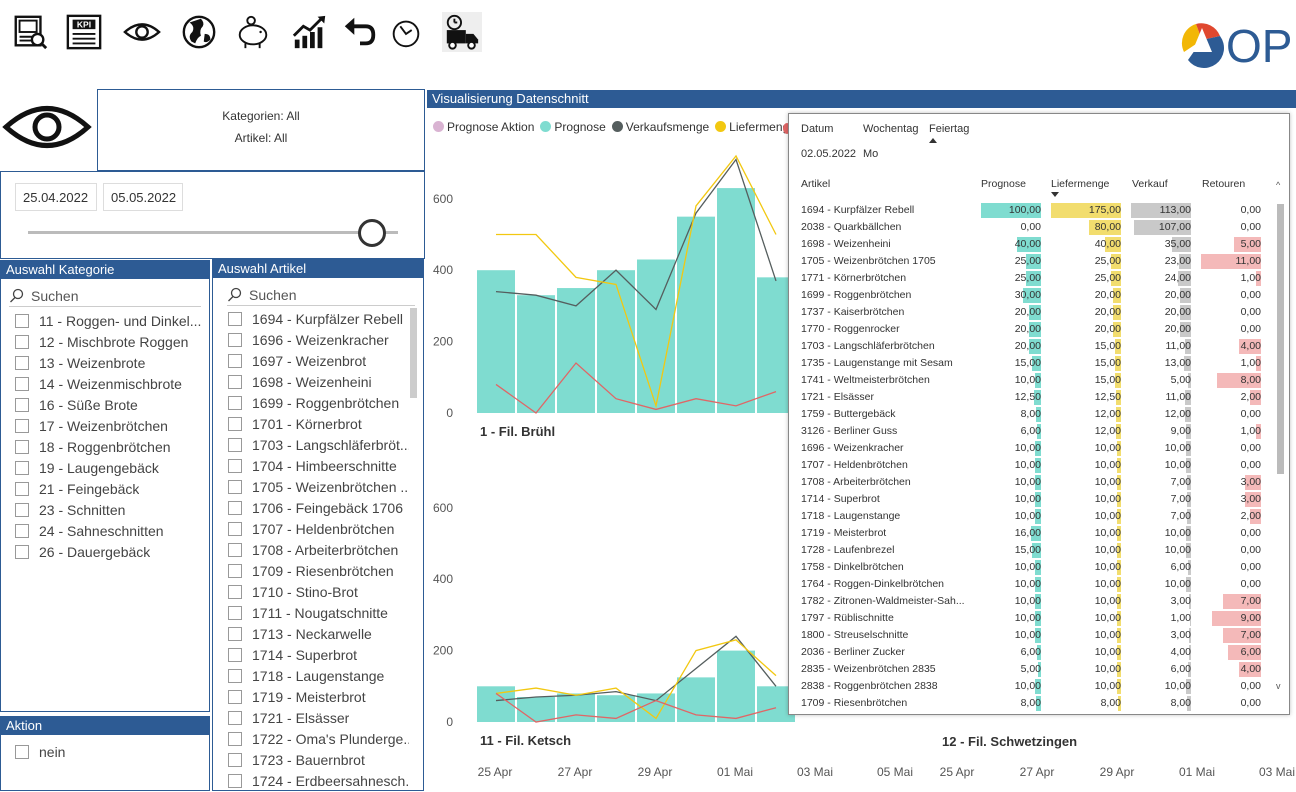 The width and height of the screenshot is (1296, 792). Describe the element at coordinates (318, 633) in the screenshot. I see `artikel-item: 1713 - Neckarwelle` at that location.